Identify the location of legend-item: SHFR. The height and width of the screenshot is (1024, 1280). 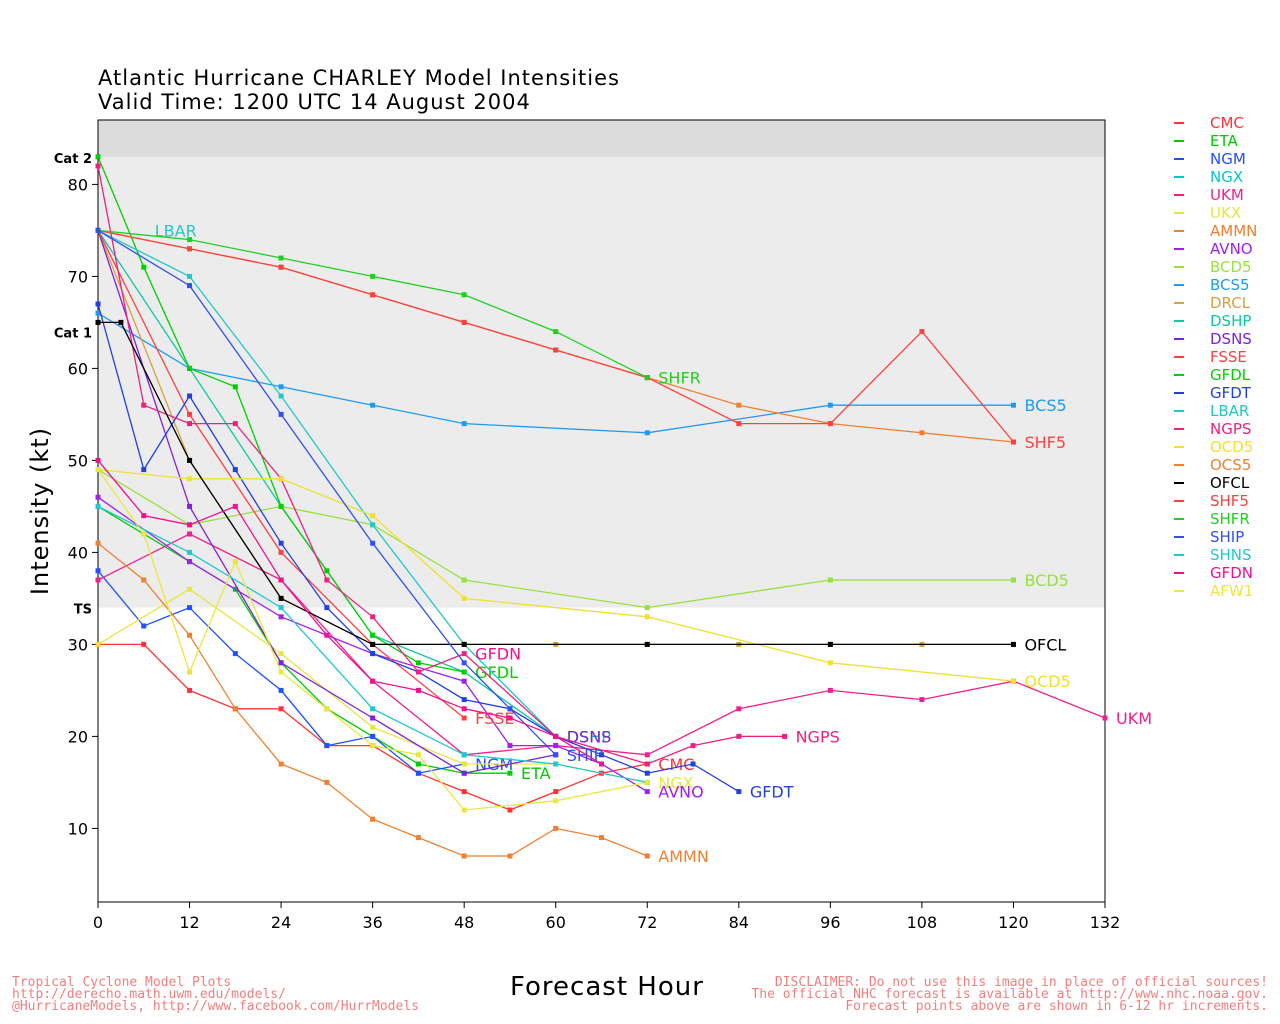
(1224, 519).